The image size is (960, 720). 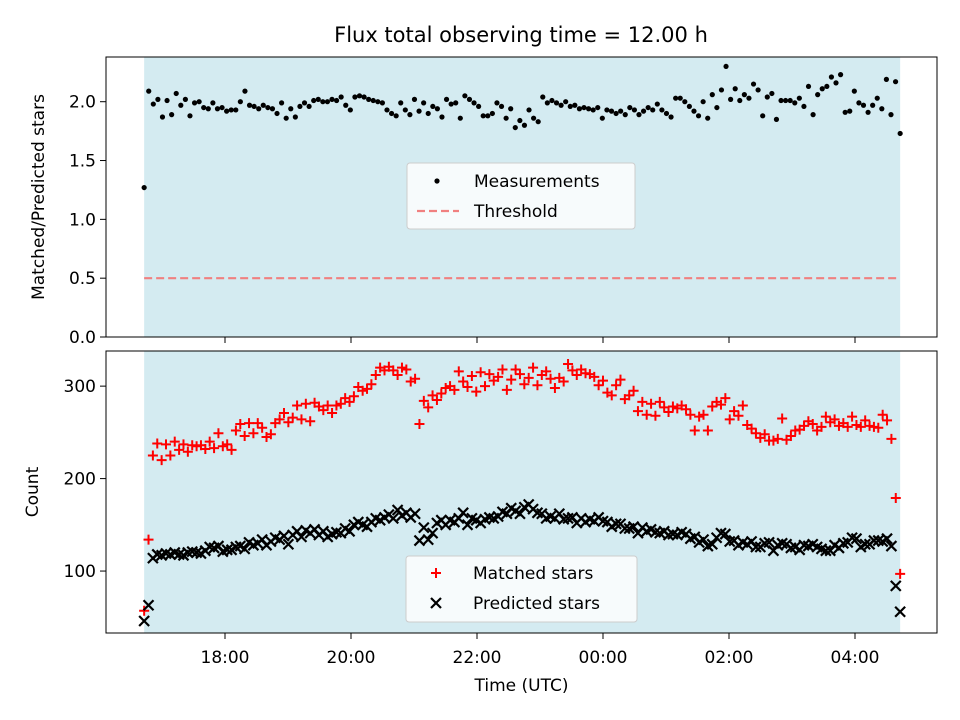 What do you see at coordinates (225, 658) in the screenshot?
I see `x-tick-label: 18:00` at bounding box center [225, 658].